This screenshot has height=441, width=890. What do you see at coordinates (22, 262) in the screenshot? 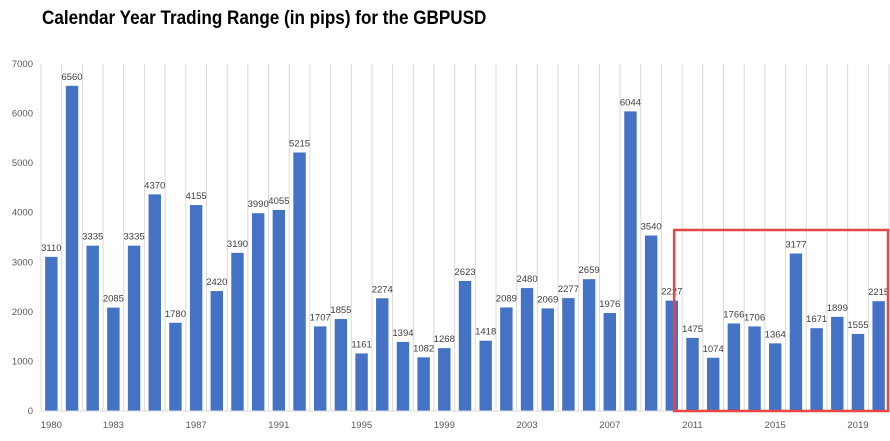
I see `y-tick-label: 3000` at bounding box center [22, 262].